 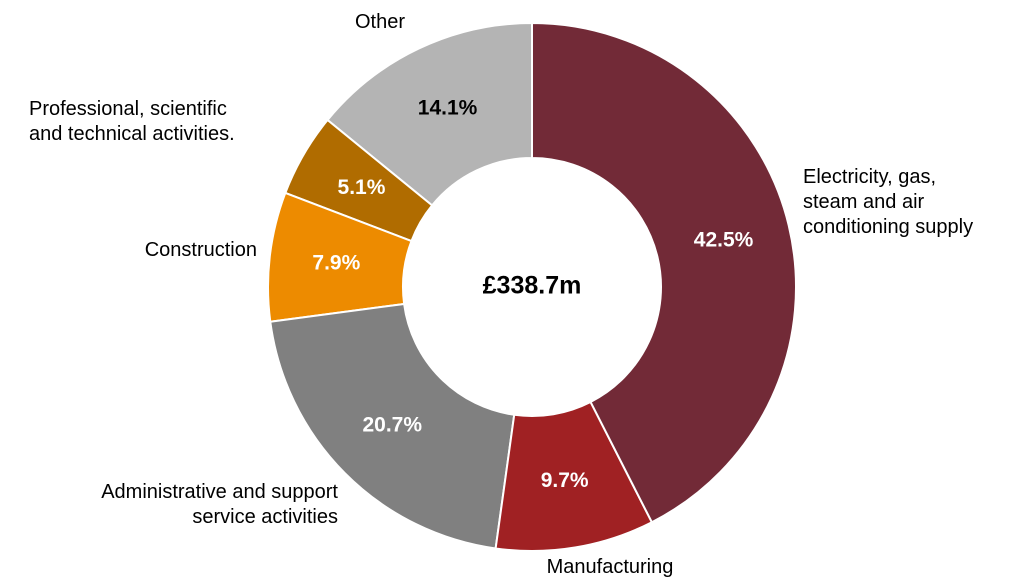 I want to click on category-label: Other, so click(x=380, y=22).